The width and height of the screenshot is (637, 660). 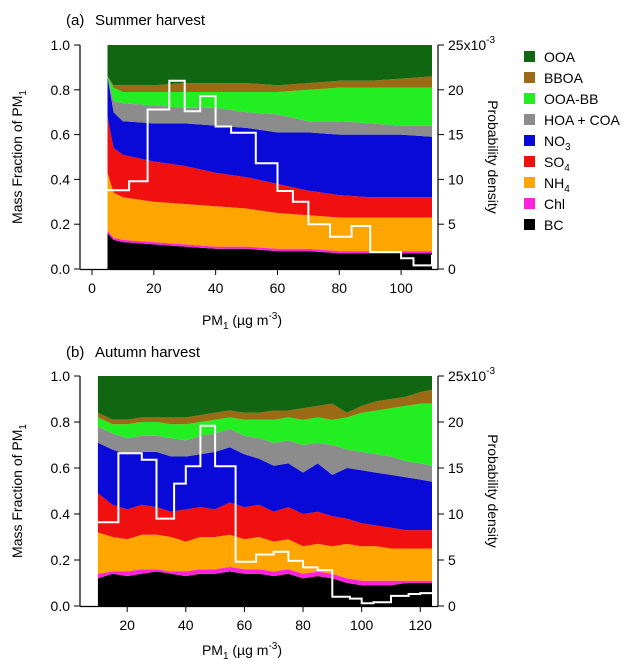 What do you see at coordinates (557, 185) in the screenshot?
I see `legend-label-nh4: NH4` at bounding box center [557, 185].